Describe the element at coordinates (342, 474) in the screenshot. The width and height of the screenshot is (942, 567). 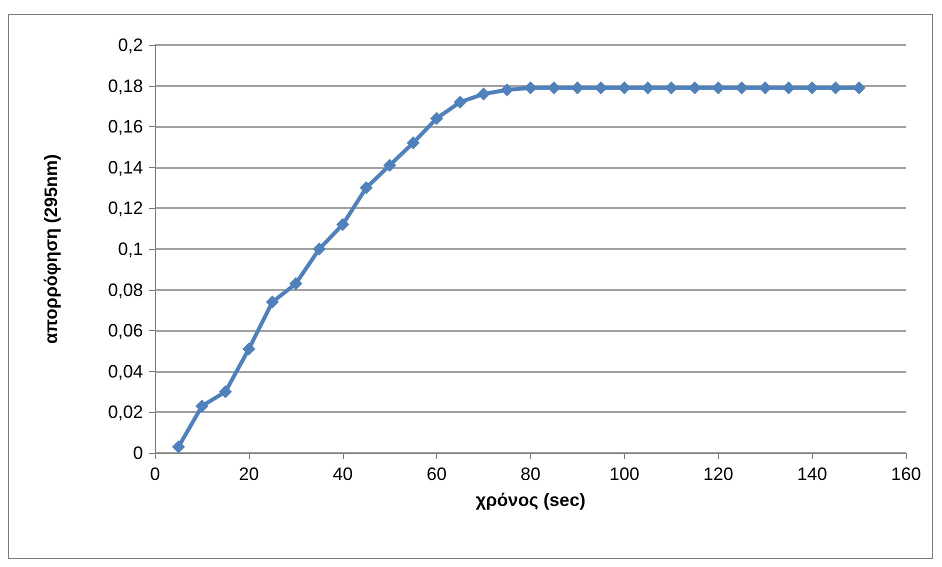
I see `x-tick-label: 40` at that location.